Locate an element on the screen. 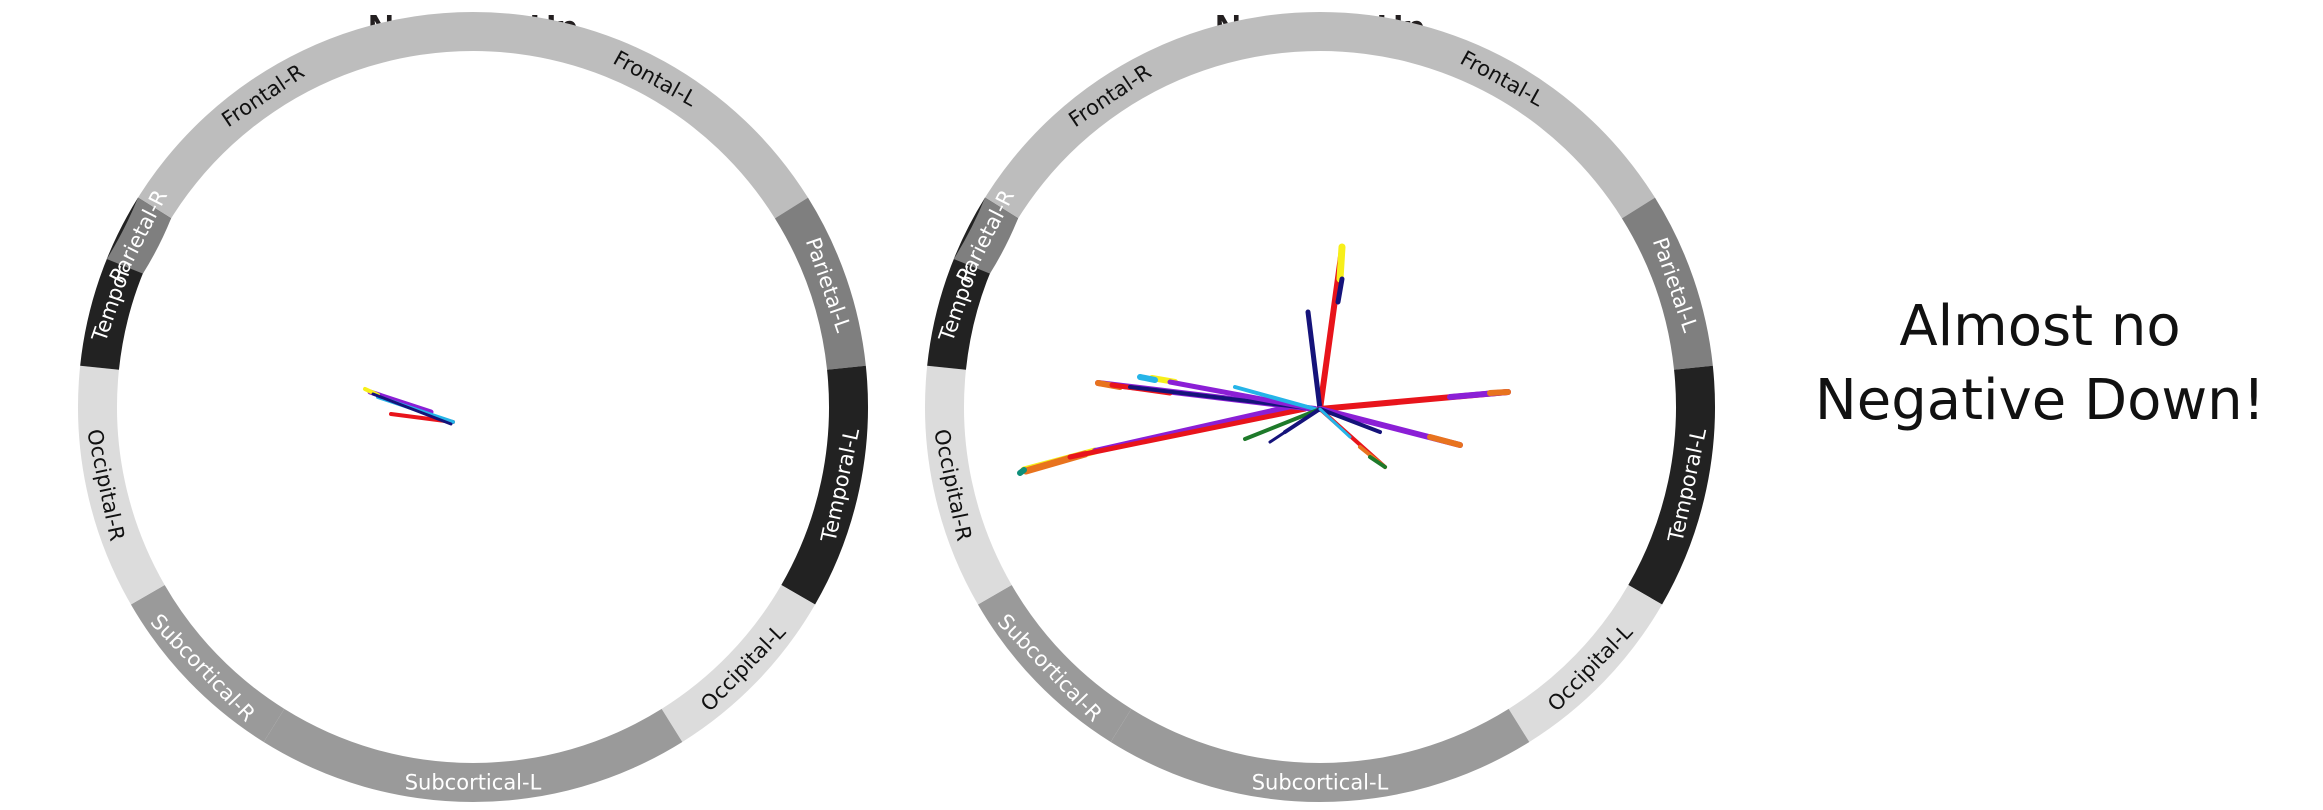 The image size is (2323, 810). connection-bundle-left is located at coordinates (409, 406).